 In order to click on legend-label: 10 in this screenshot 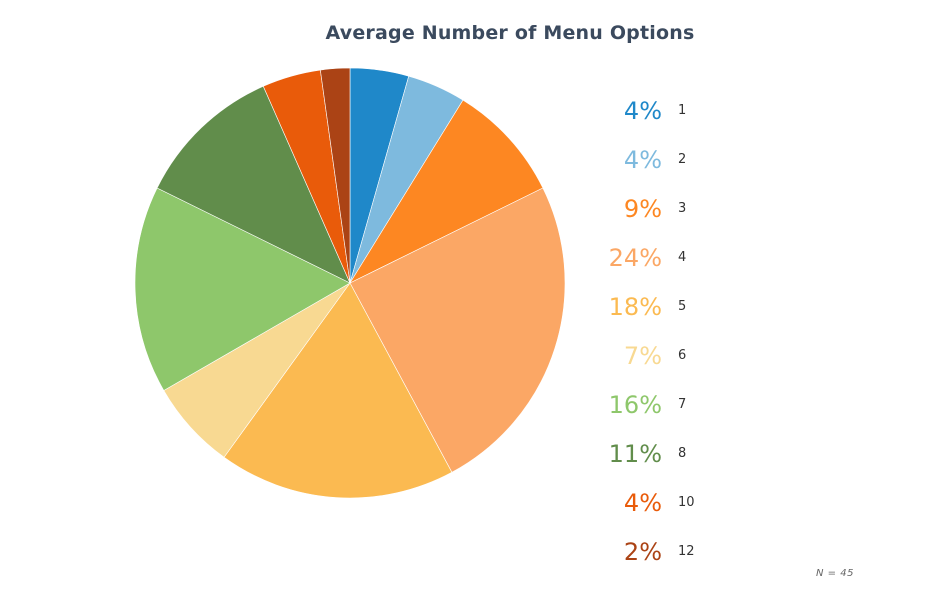, I will do `click(686, 502)`.